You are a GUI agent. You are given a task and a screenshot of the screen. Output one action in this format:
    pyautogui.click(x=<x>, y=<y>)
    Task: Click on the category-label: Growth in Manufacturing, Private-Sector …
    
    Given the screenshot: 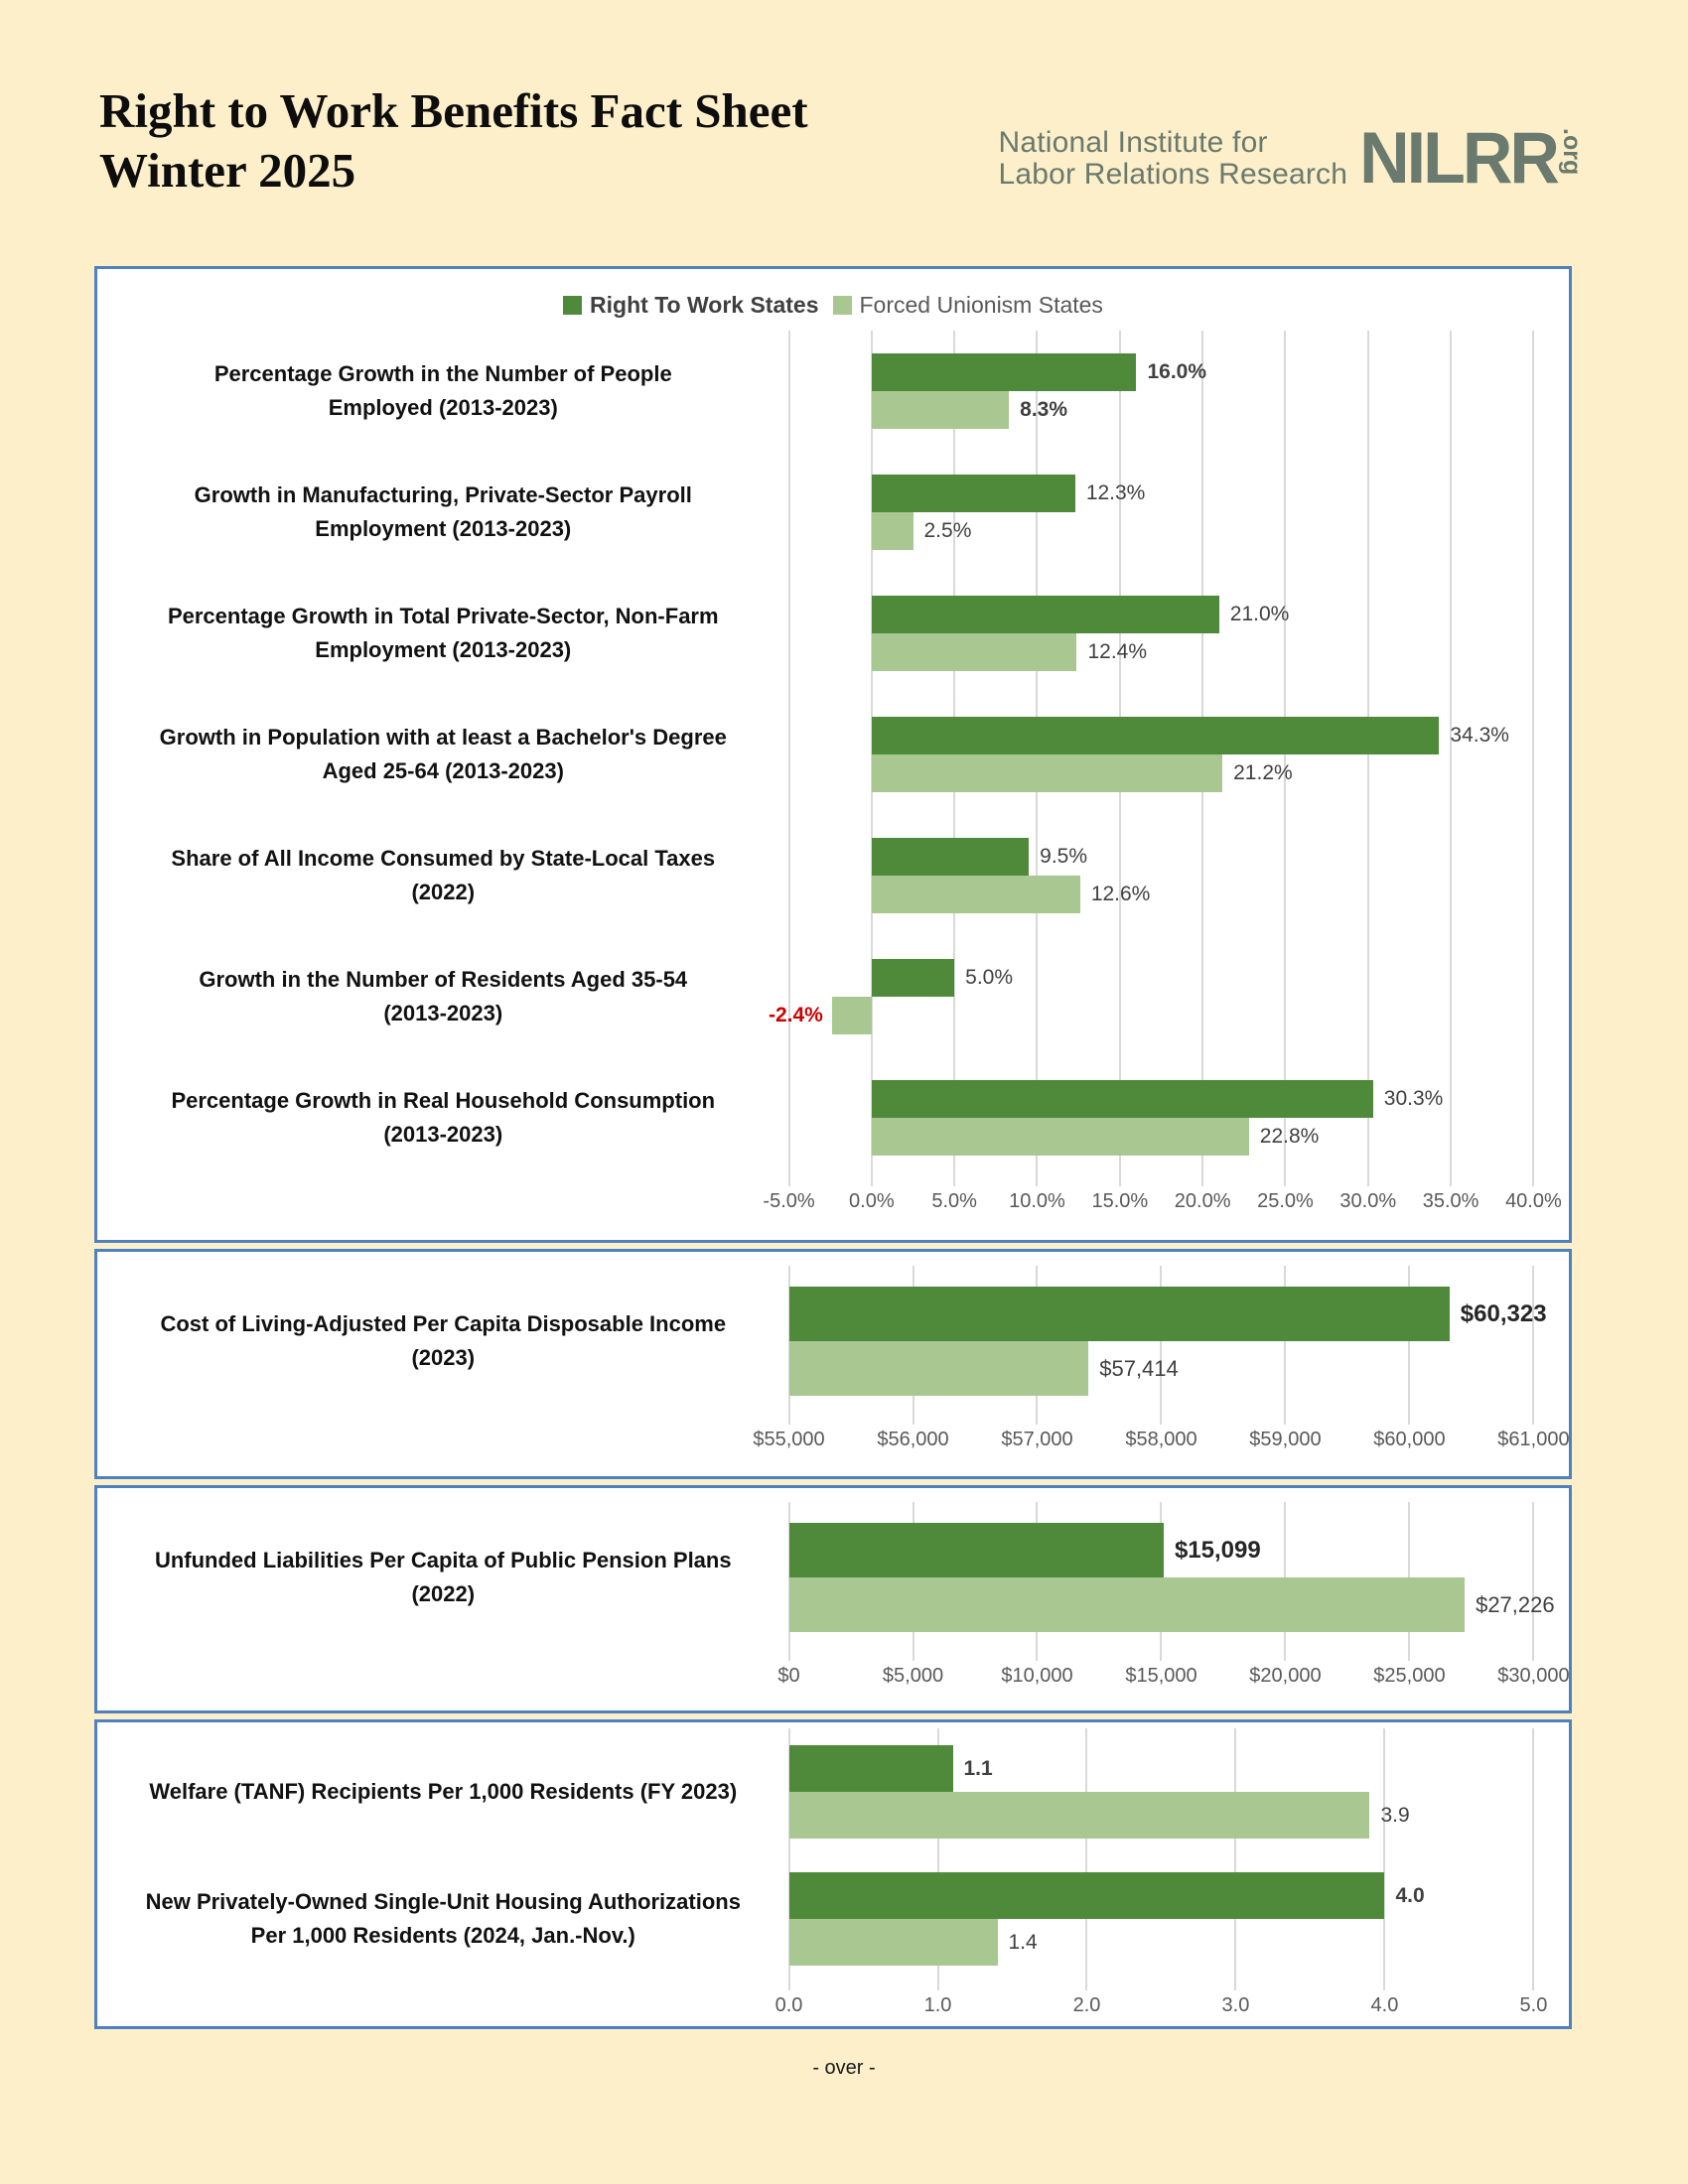 What is the action you would take?
    pyautogui.click(x=443, y=512)
    